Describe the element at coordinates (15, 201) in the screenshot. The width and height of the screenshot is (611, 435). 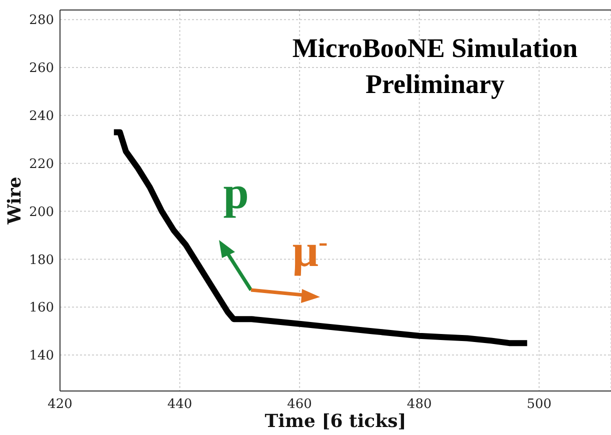
I see `y-axis-title: Wire` at that location.